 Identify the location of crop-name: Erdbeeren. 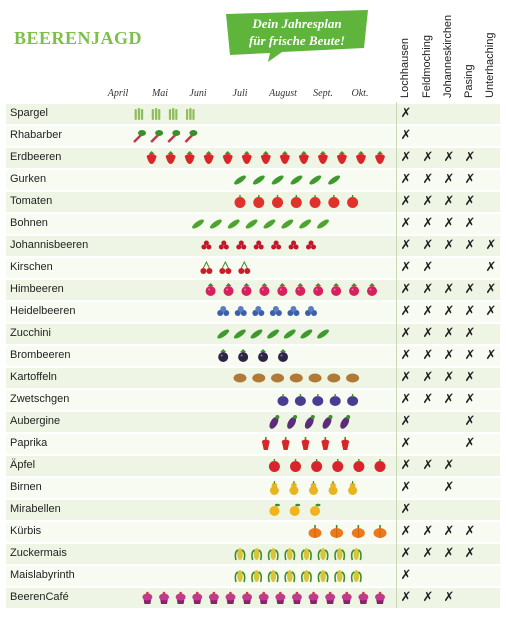
(36, 157).